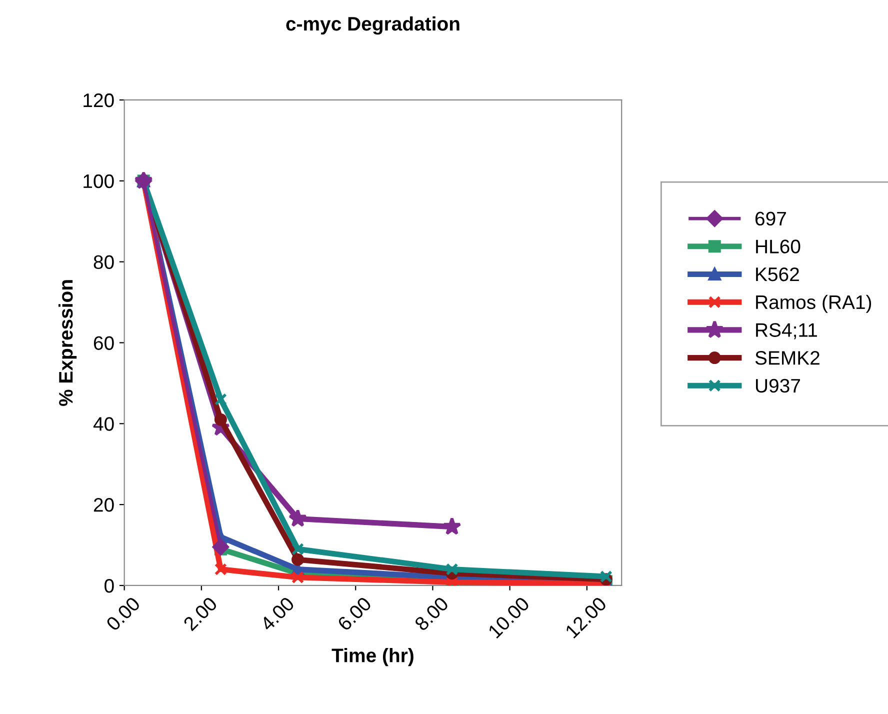 The height and width of the screenshot is (714, 888). What do you see at coordinates (109, 585) in the screenshot?
I see `y-tick-label: 0` at bounding box center [109, 585].